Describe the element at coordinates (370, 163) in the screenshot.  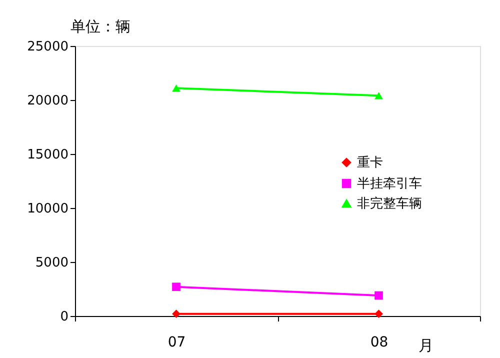
I see `legend-label: 重卡` at that location.